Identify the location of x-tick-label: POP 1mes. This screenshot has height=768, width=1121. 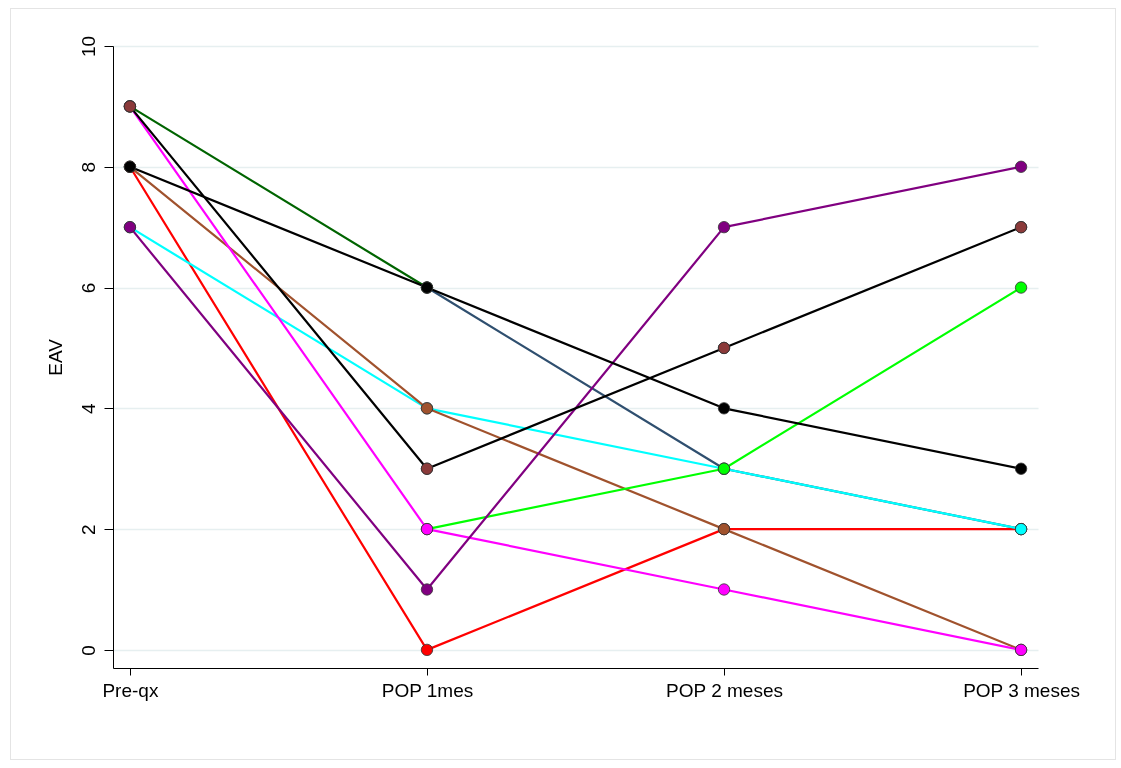
(427, 690).